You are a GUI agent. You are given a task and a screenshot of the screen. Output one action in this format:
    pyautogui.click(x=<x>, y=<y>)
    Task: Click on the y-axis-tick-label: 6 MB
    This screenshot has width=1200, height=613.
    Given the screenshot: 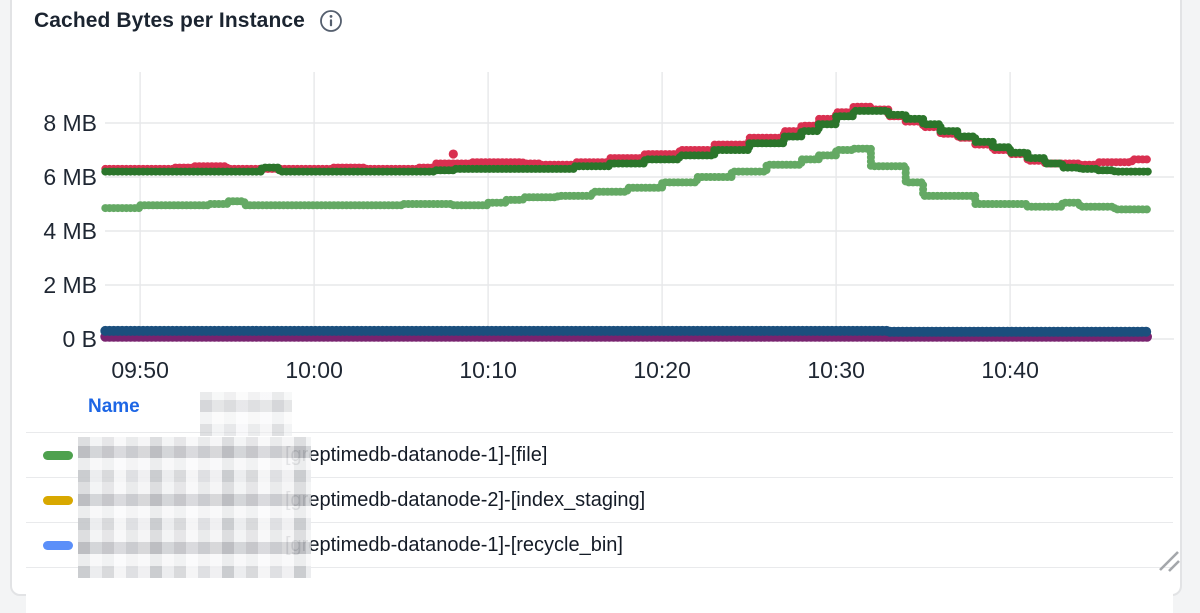 What is the action you would take?
    pyautogui.click(x=70, y=177)
    